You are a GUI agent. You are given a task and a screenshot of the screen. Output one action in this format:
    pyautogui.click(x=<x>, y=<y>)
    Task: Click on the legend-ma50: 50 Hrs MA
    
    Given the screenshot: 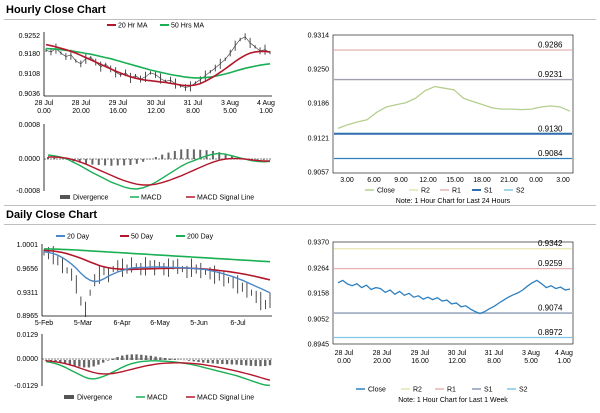 What is the action you would take?
    pyautogui.click(x=187, y=26)
    